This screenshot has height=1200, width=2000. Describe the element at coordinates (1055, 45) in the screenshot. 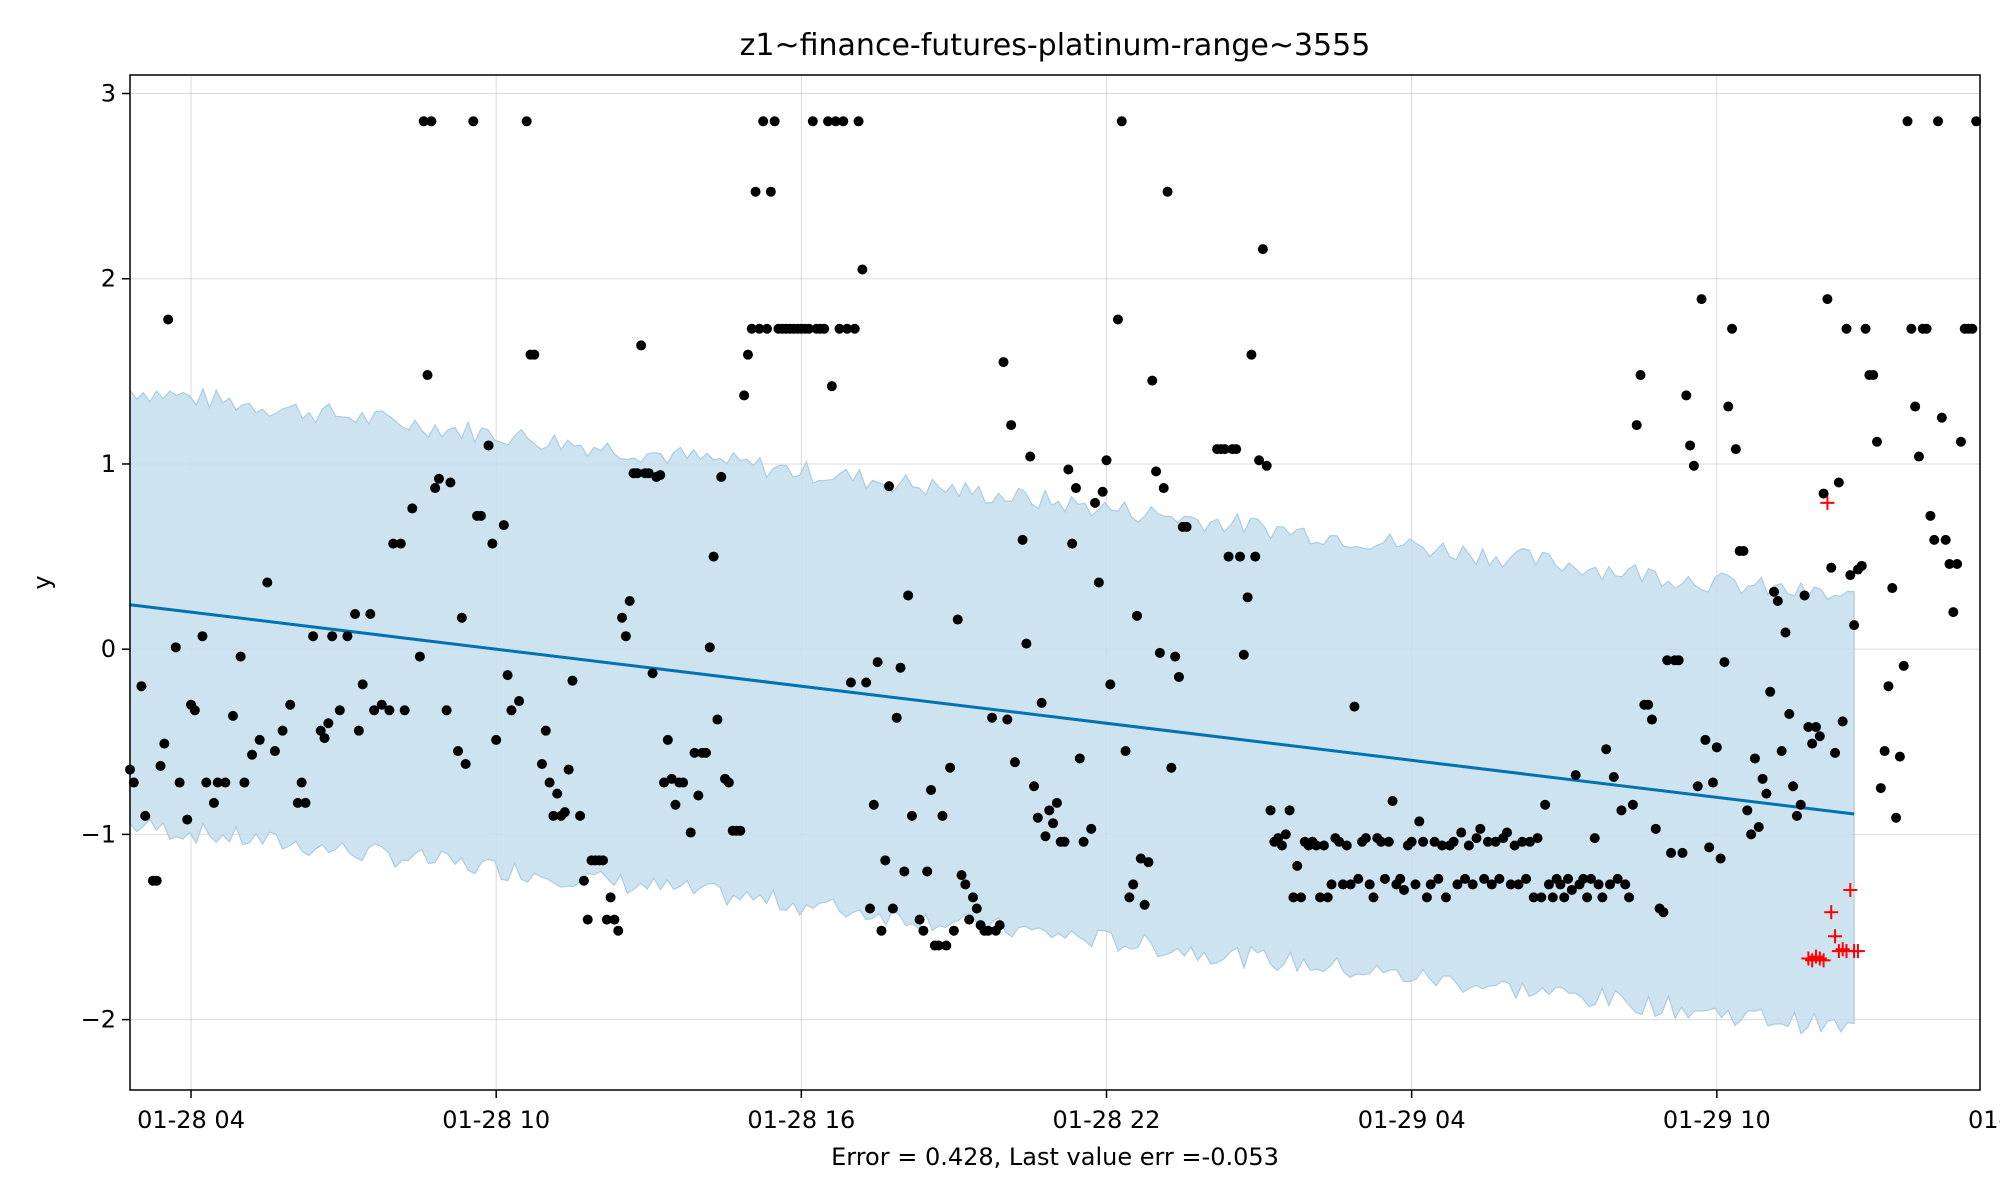

I see `chart-title: z1~finance-futures-platinum-range~3555` at that location.